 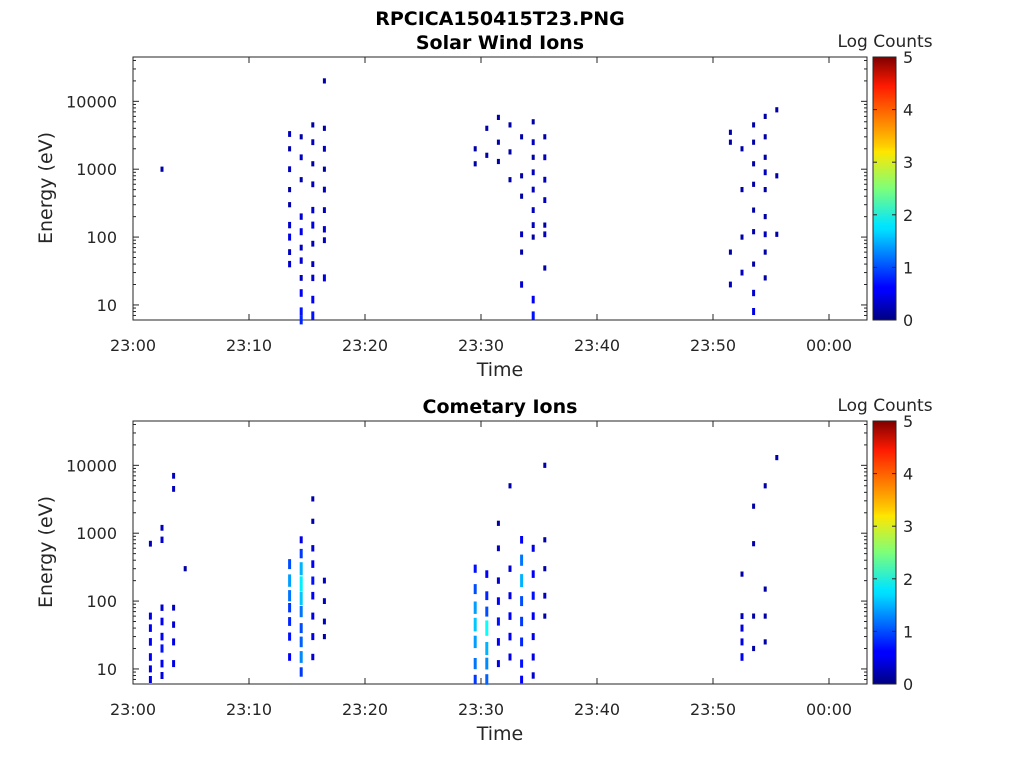 What do you see at coordinates (96, 533) in the screenshot?
I see `y-tick-label: 1000` at bounding box center [96, 533].